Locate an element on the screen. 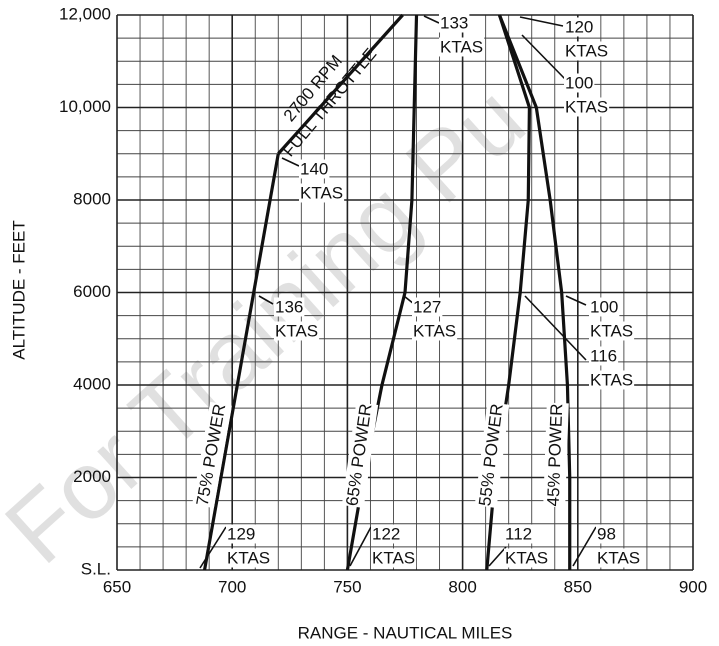  annotation-line: 133 is located at coordinates (454, 22).